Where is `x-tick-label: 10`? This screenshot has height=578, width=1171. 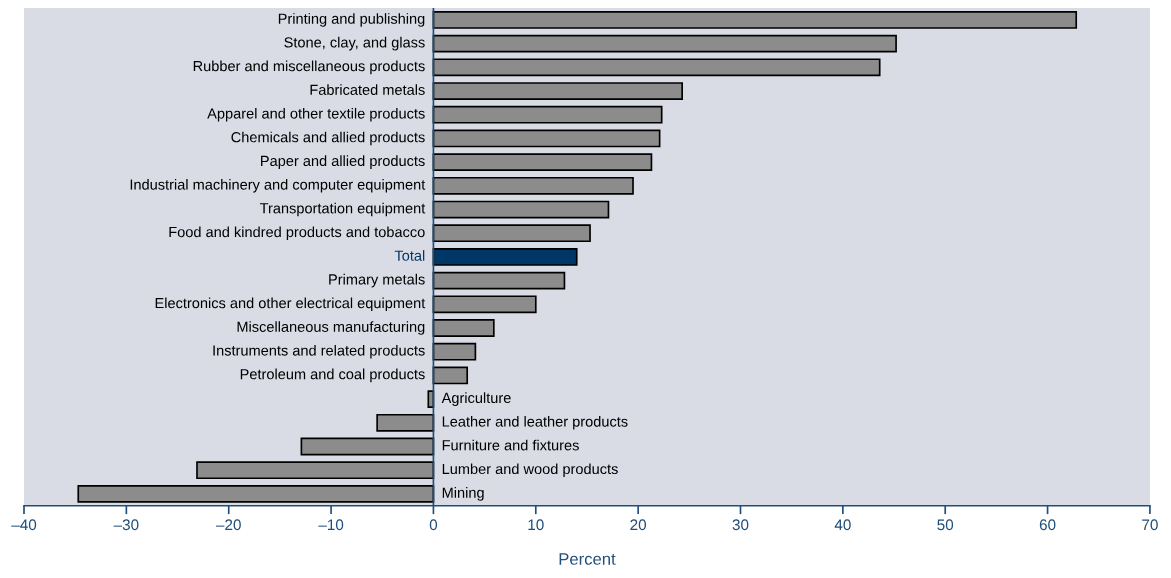 x-tick-label: 10 is located at coordinates (536, 525).